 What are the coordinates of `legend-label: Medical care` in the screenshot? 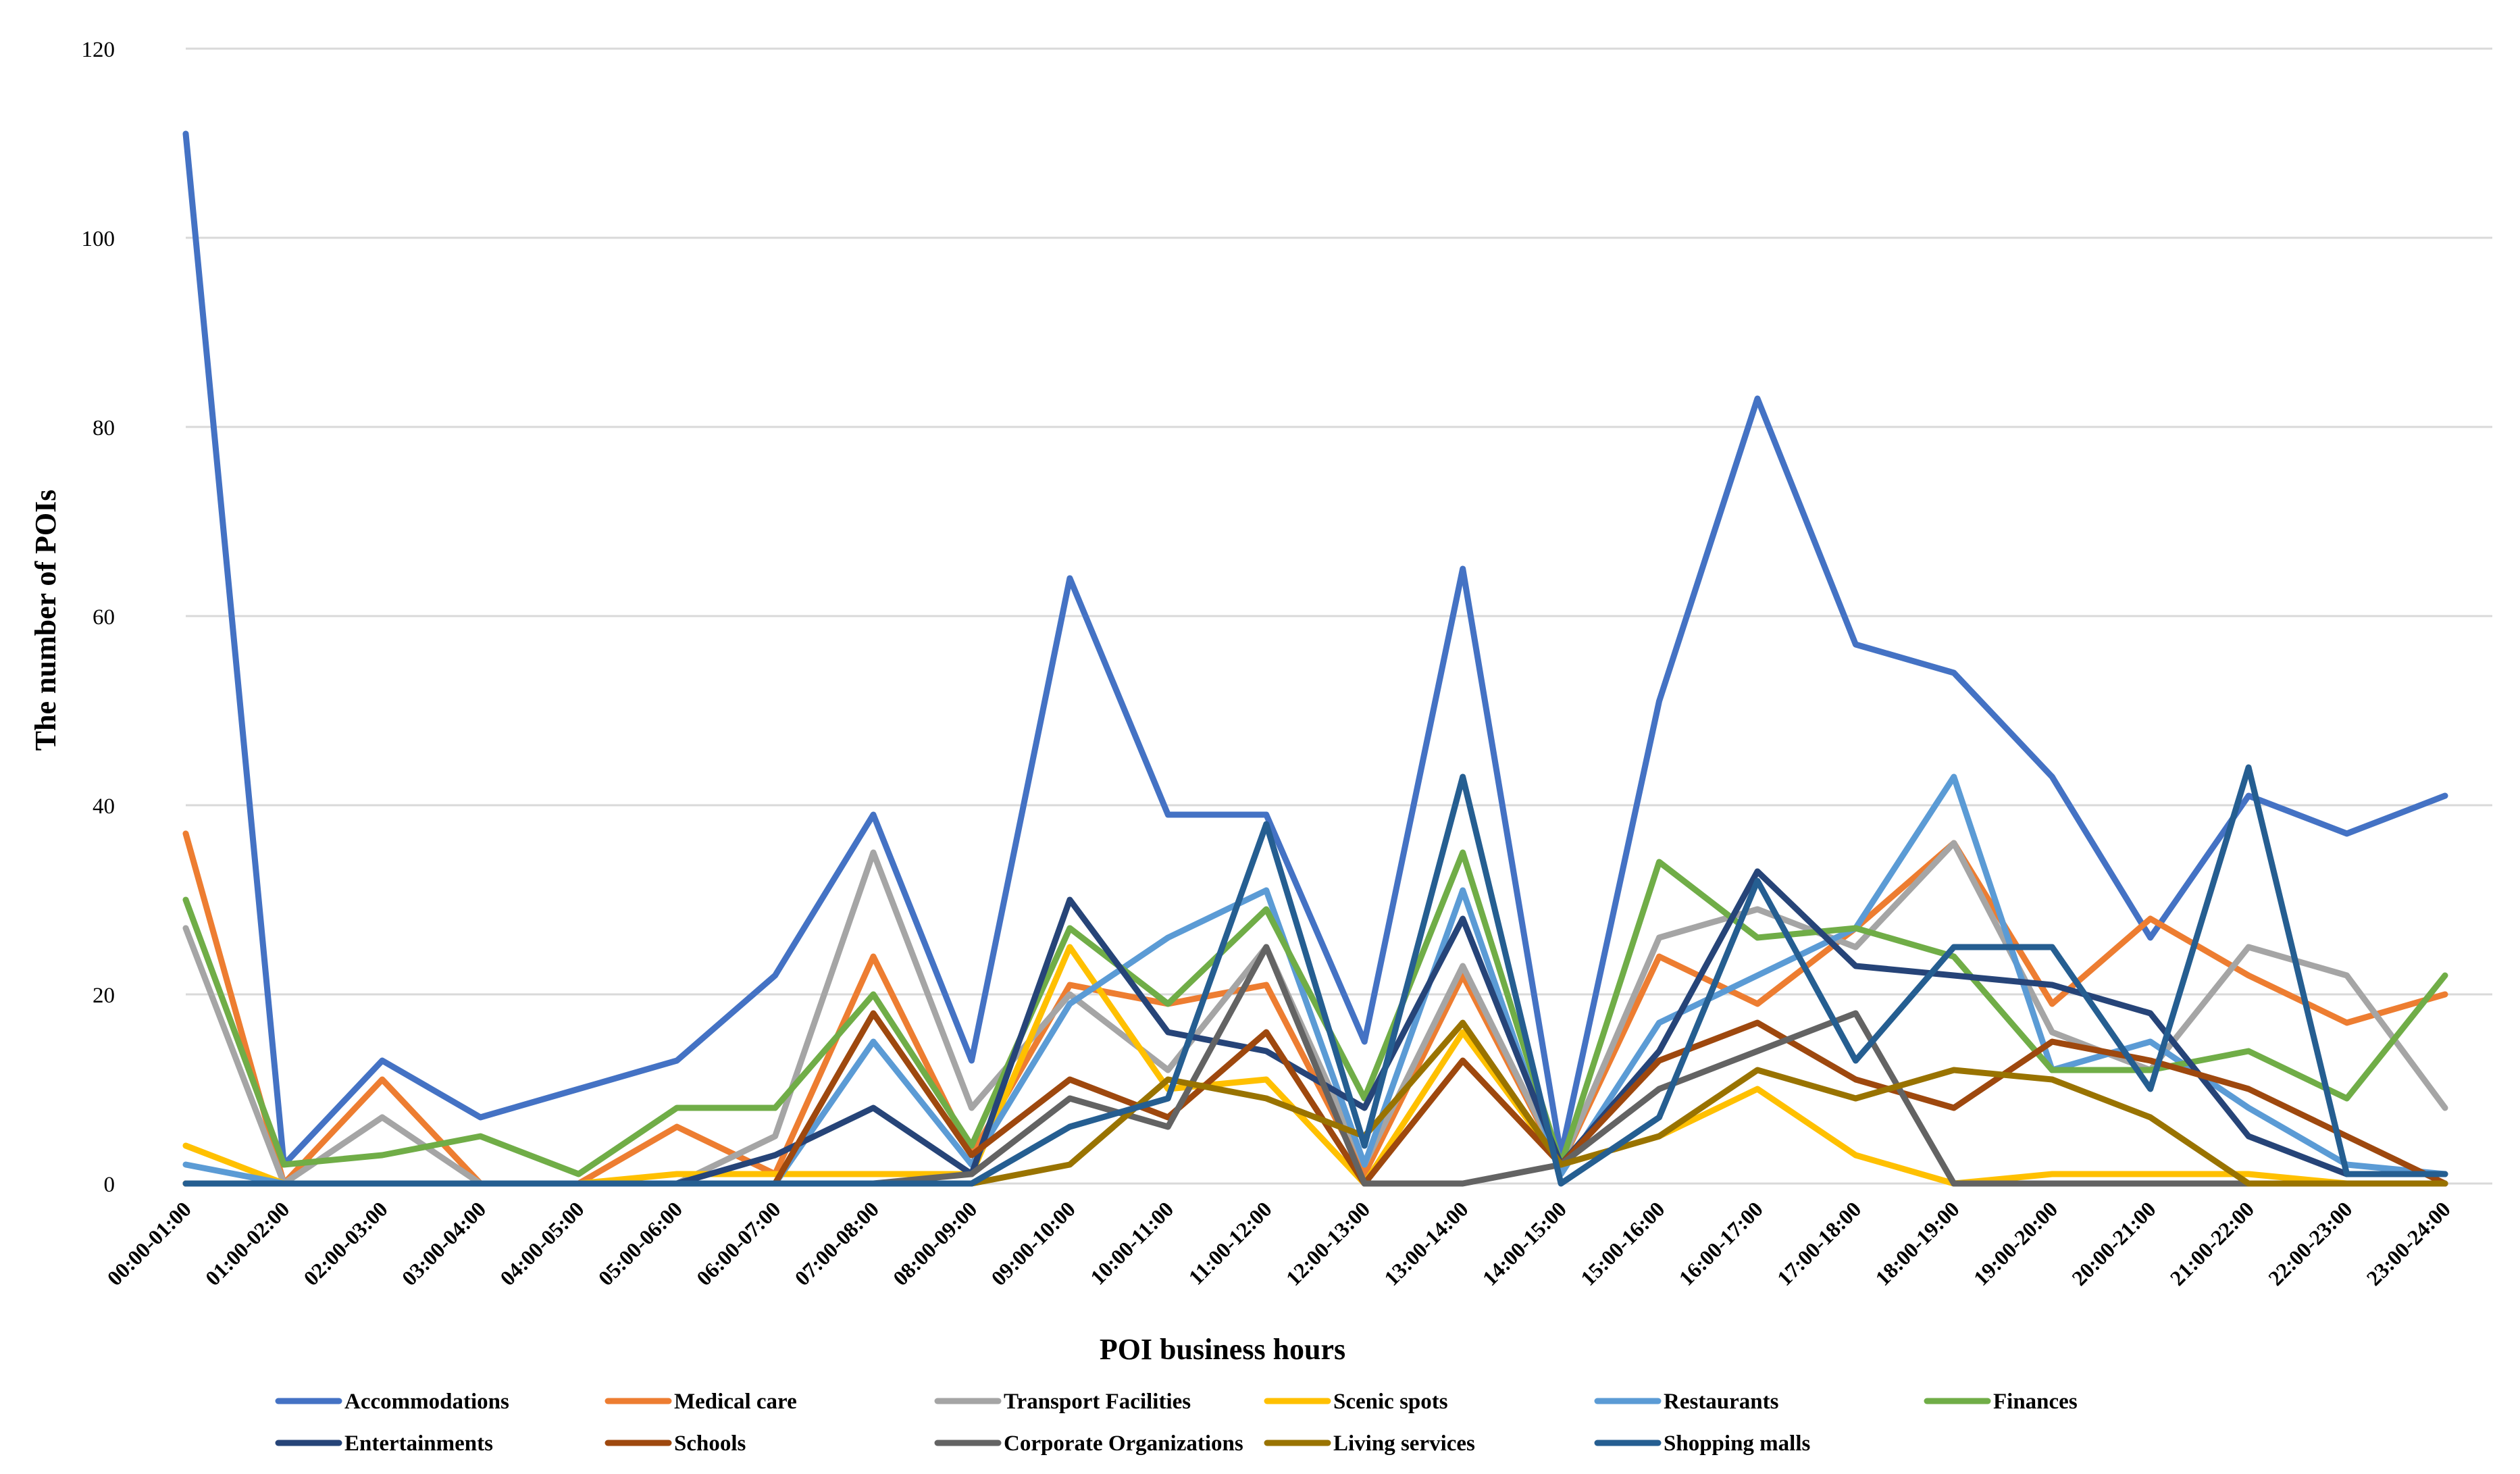 It's located at (735, 1402).